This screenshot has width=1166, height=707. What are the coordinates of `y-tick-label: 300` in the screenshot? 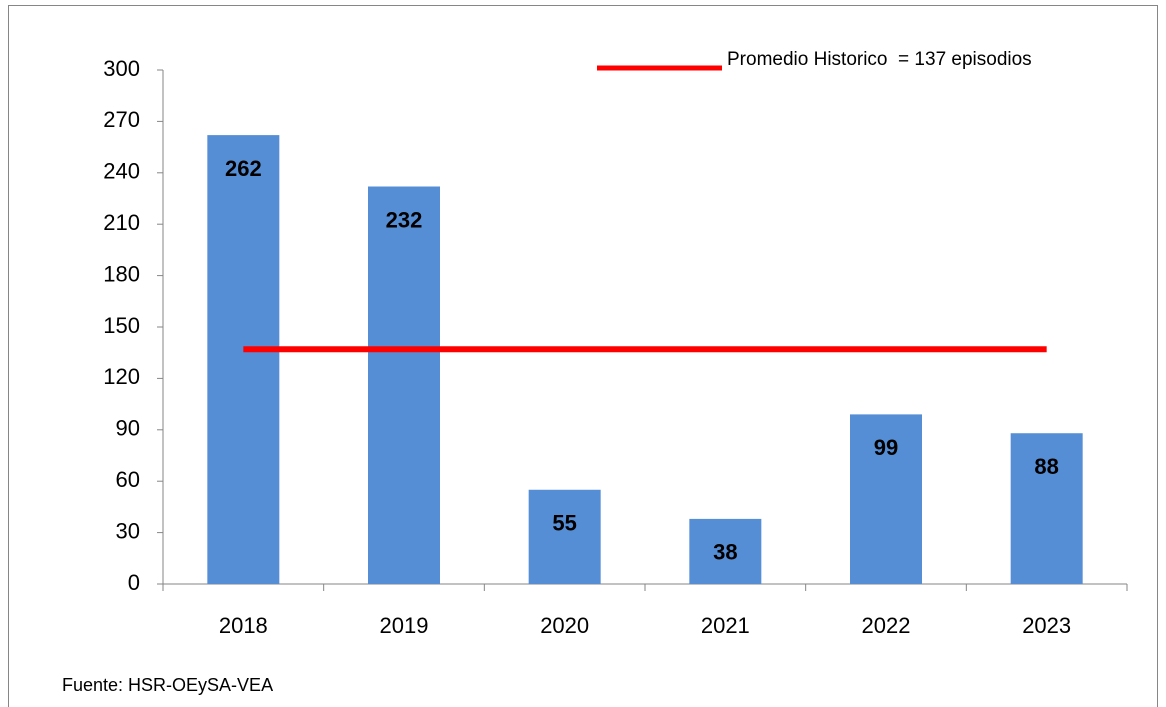 It's located at (121, 68).